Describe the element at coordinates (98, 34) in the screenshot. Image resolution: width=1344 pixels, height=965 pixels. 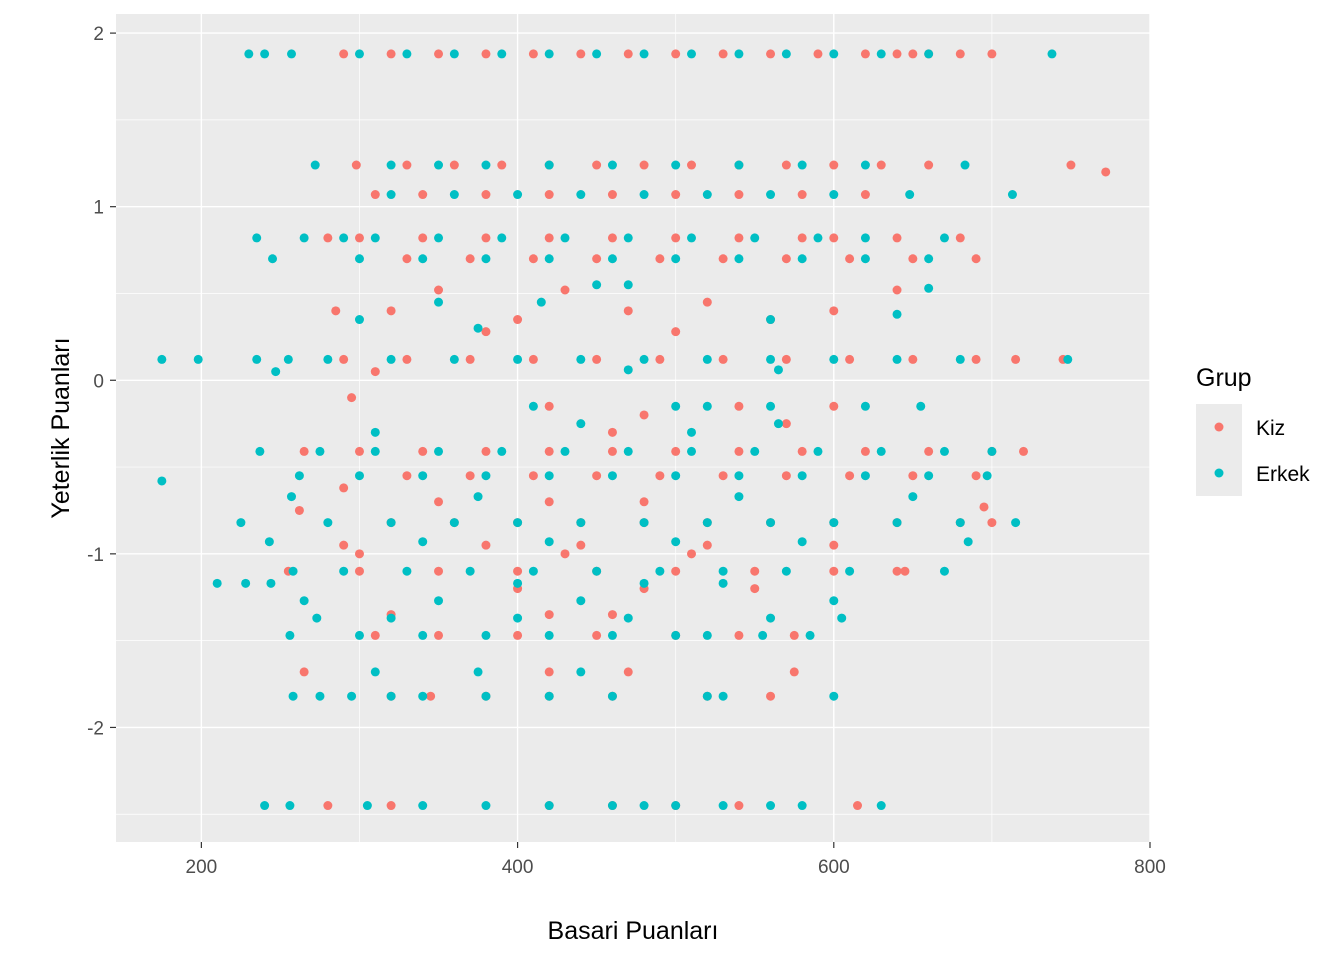
I see `y-tick-label: 2` at that location.